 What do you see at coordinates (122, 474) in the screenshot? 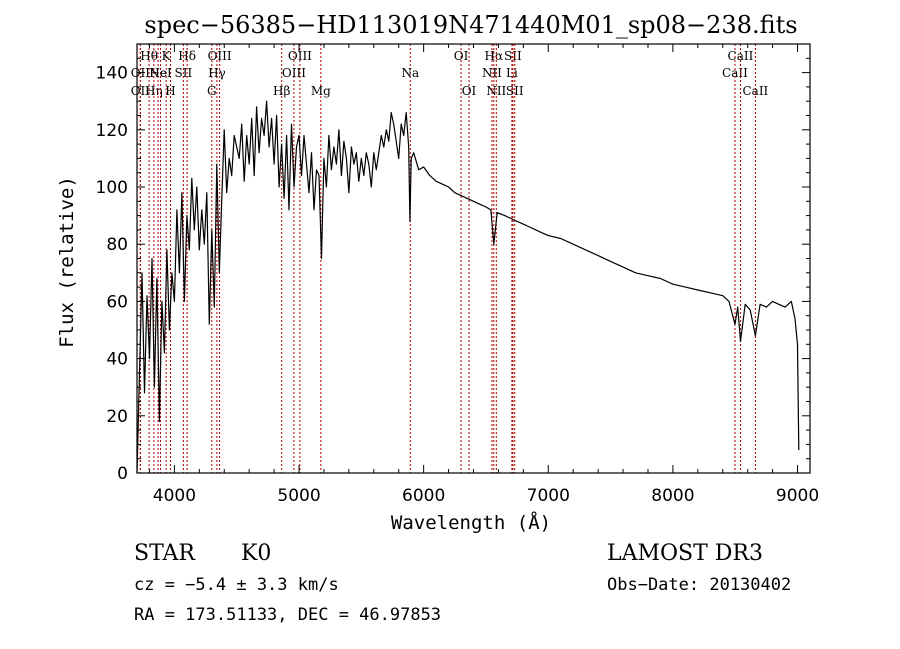
I see `y-tick-label: 0` at bounding box center [122, 474].